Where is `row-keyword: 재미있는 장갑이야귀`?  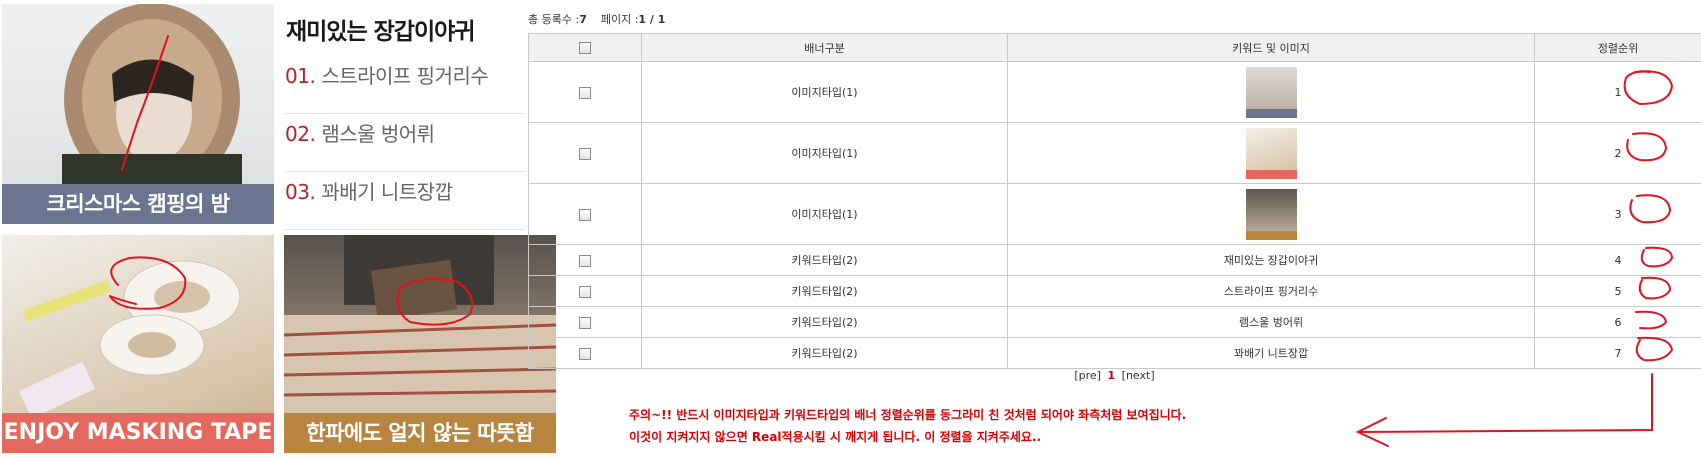 row-keyword: 재미있는 장갑이야귀 is located at coordinates (1271, 260).